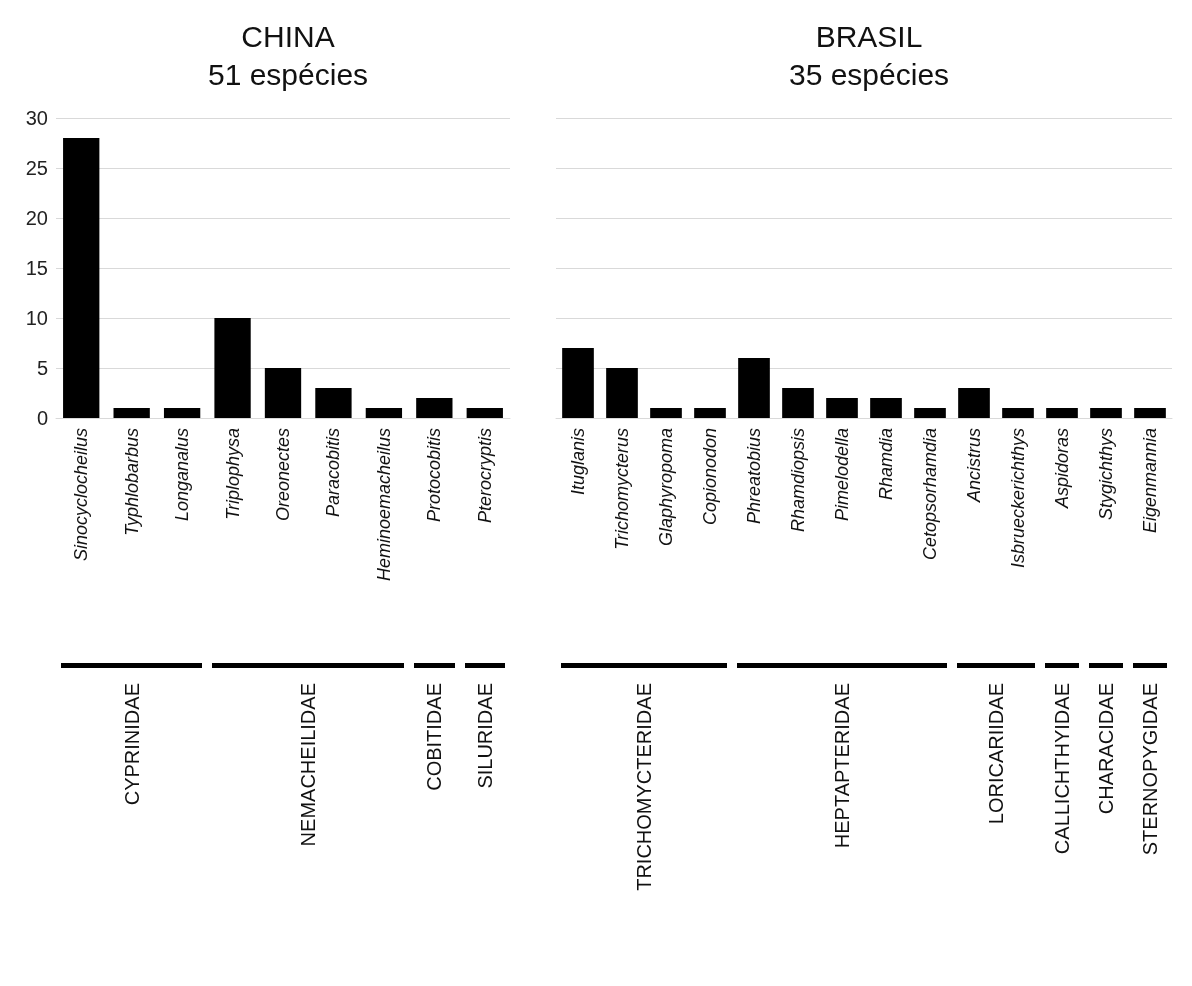  Describe the element at coordinates (182, 475) in the screenshot. I see `x-tick-label: Longanalus` at that location.